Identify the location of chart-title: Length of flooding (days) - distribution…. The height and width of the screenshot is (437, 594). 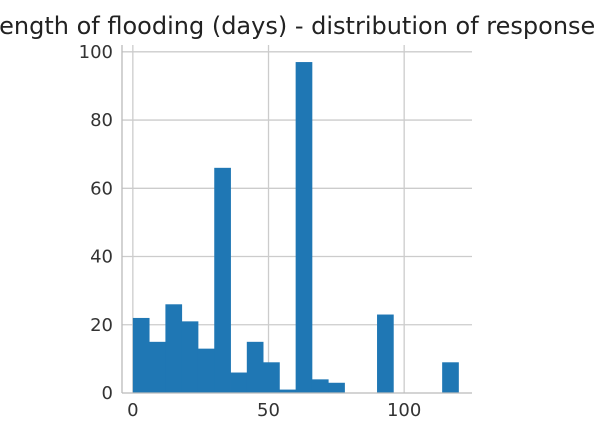
(297, 26).